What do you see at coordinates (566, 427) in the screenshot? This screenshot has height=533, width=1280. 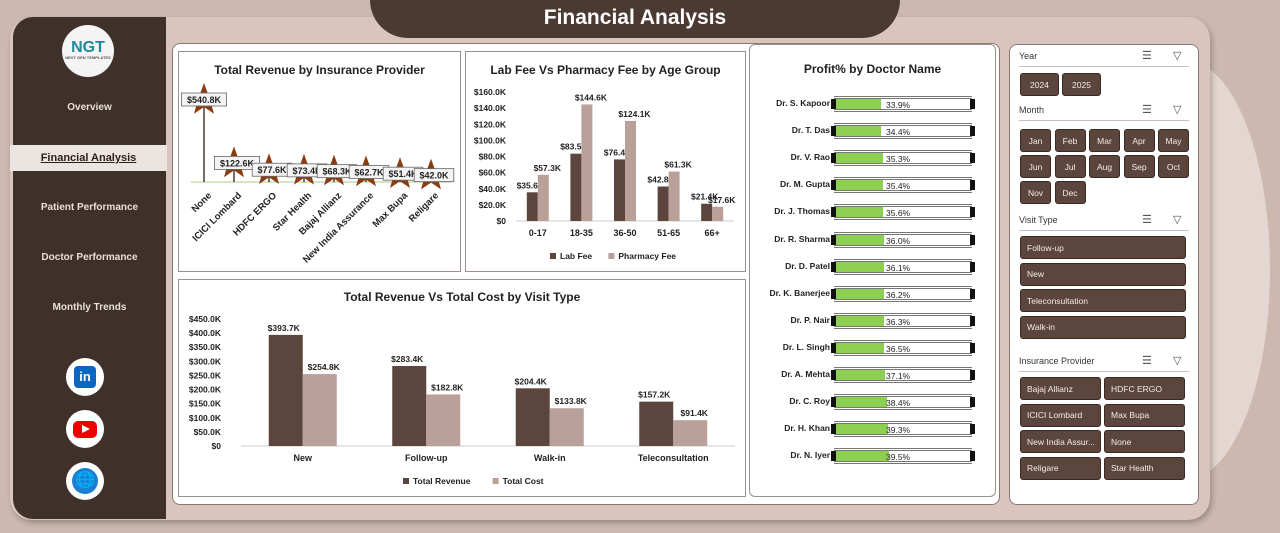 I see `bar-total-cost` at bounding box center [566, 427].